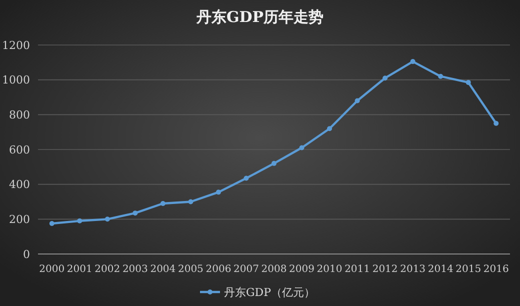  I want to click on x-tick-label: 2009, so click(301, 269).